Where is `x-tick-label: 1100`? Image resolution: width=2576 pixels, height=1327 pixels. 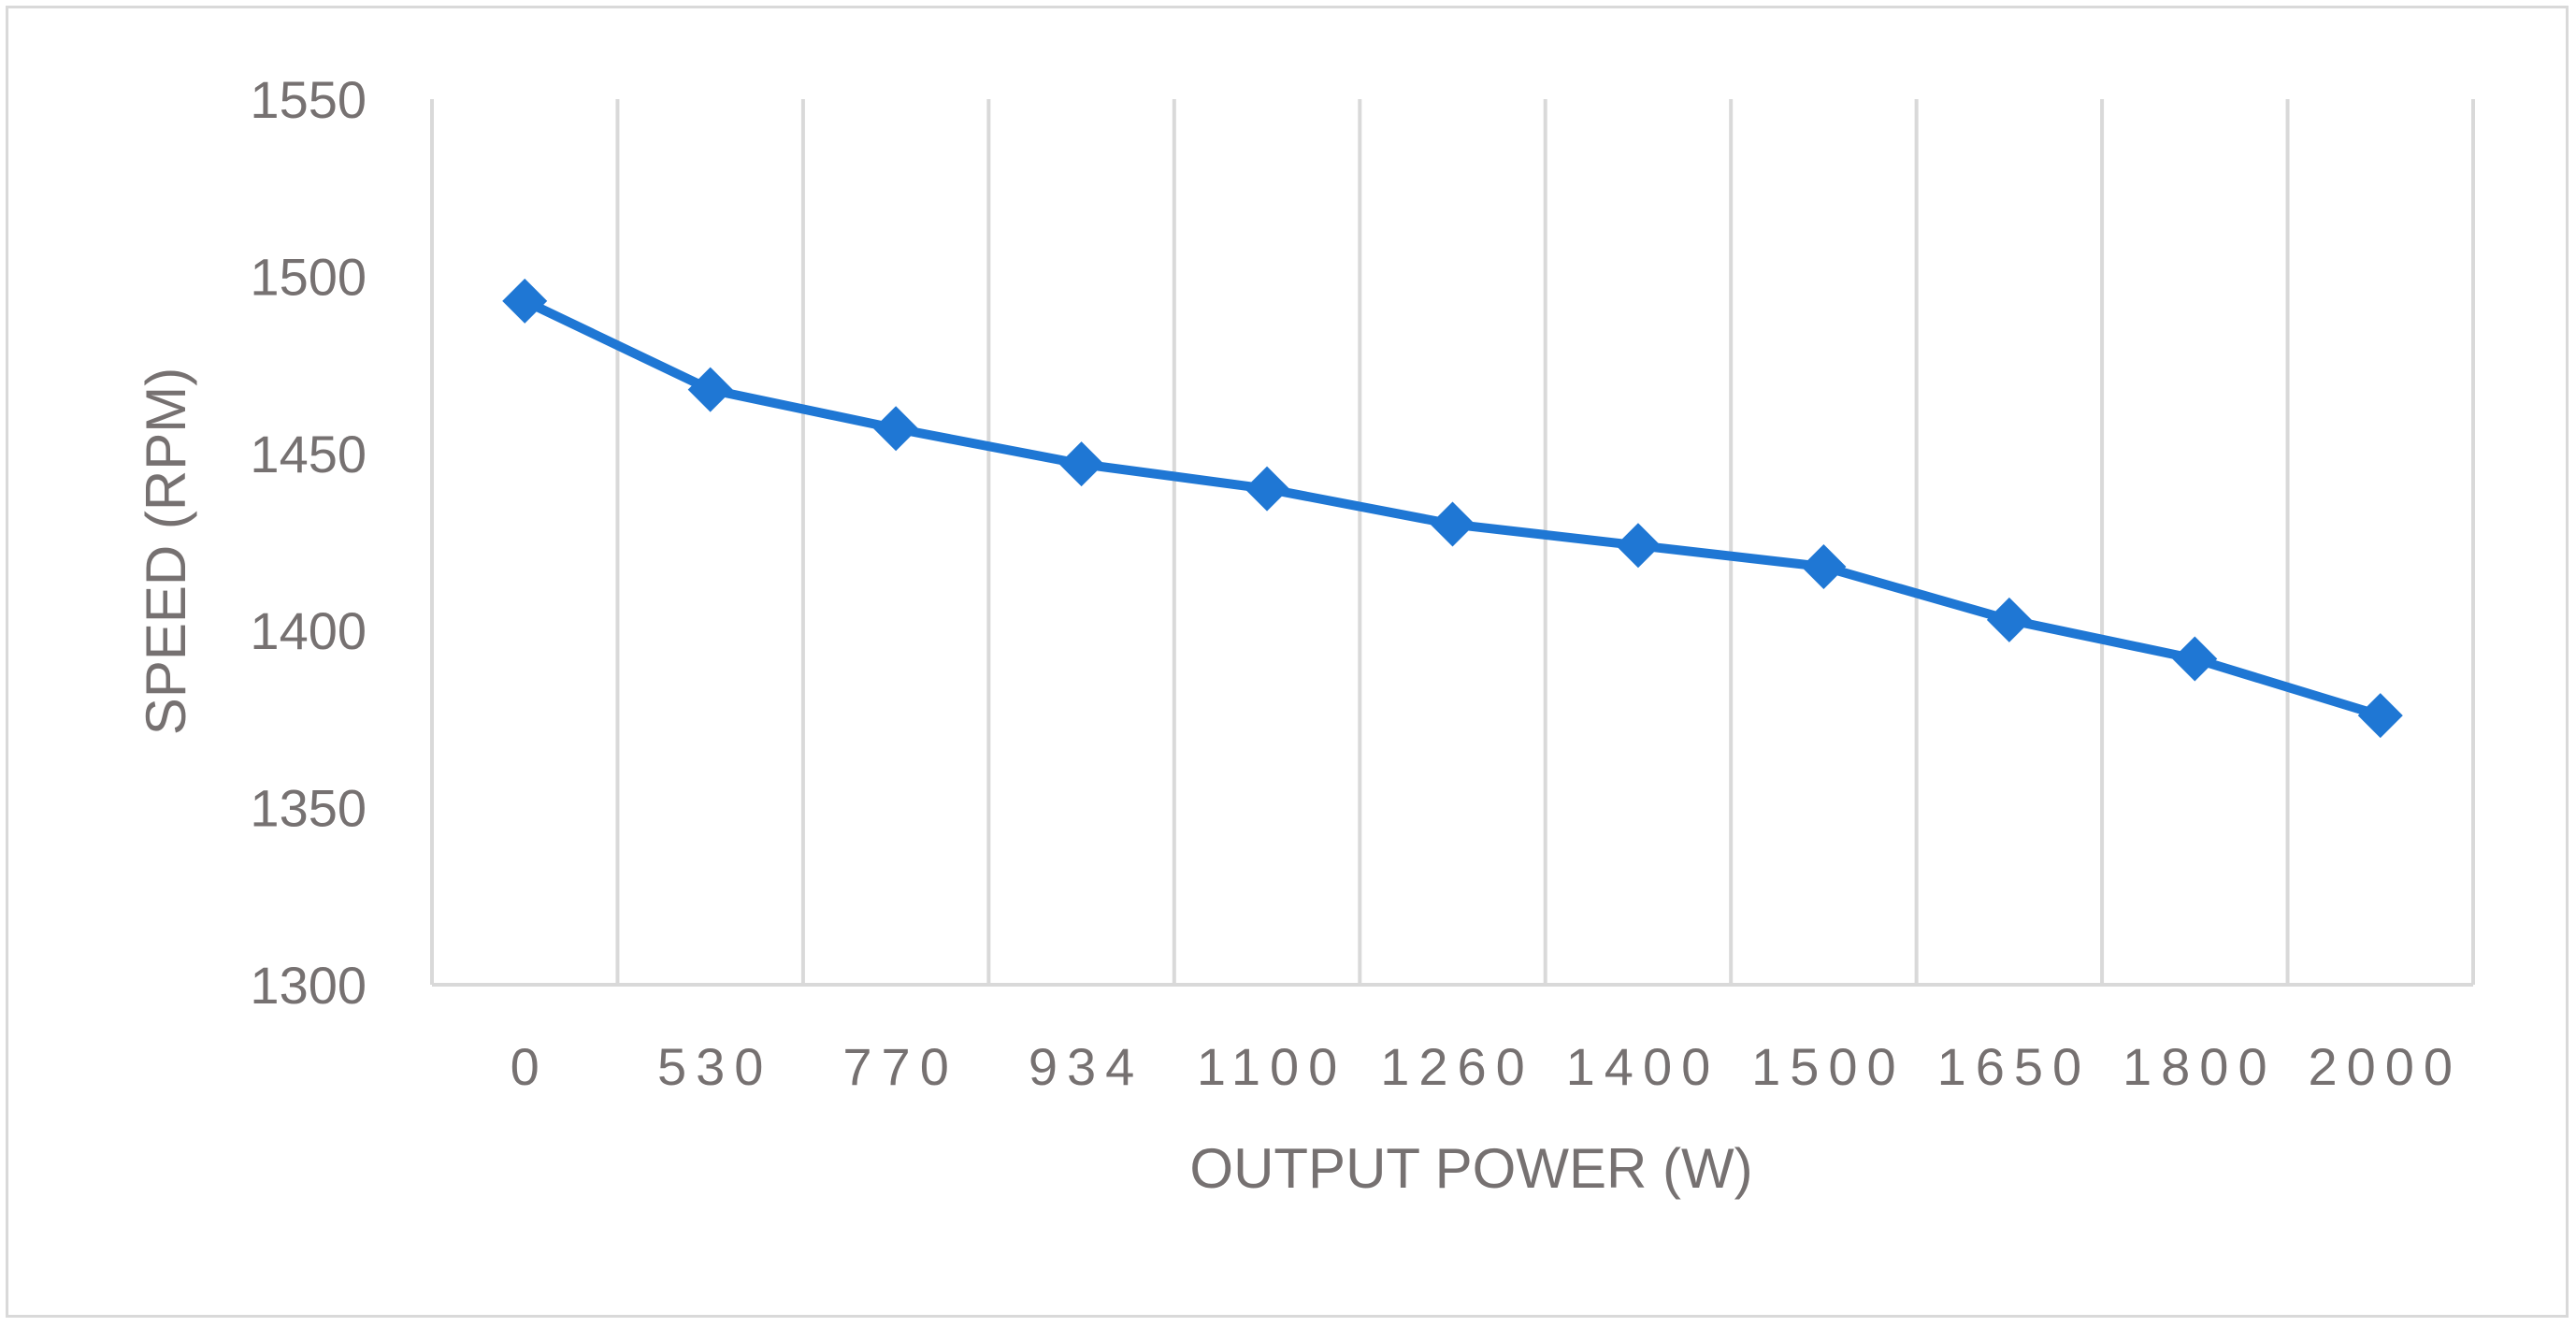
x-tick-label: 1100 is located at coordinates (1272, 1066).